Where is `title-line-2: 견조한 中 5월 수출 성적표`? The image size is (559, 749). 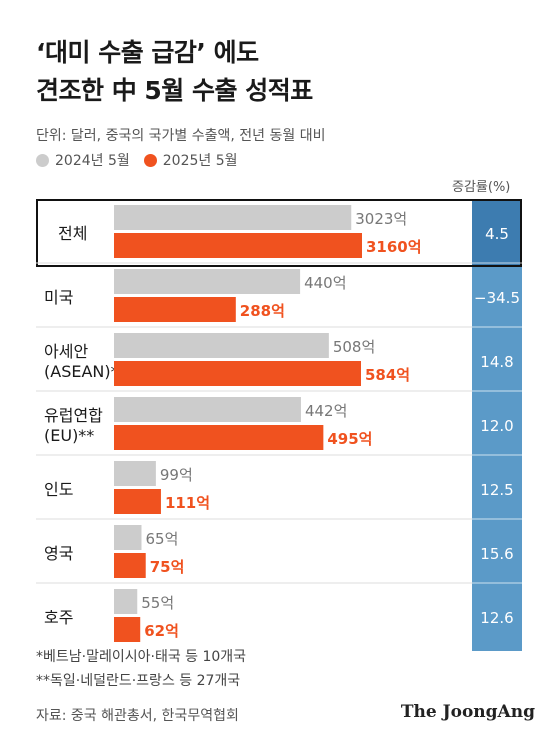 title-line-2: 견조한 中 5월 수출 성적표 is located at coordinates (174, 90).